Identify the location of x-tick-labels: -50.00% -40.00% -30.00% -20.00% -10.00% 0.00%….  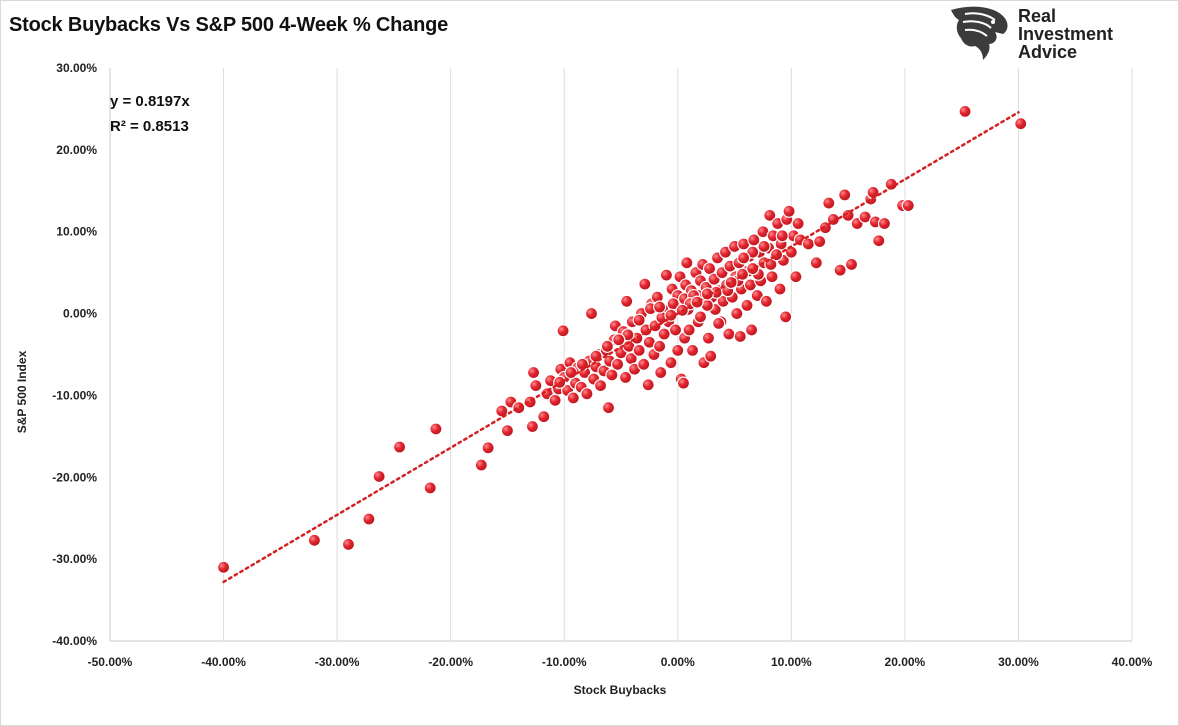
(620, 662).